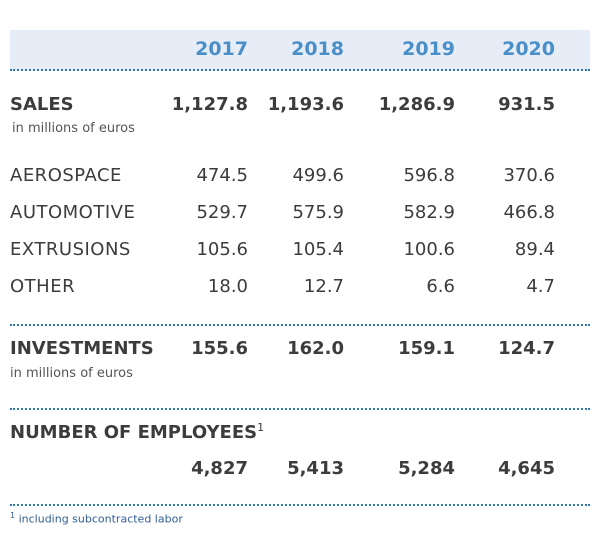  Describe the element at coordinates (528, 49) in the screenshot. I see `year-header-2020: 2020` at that location.